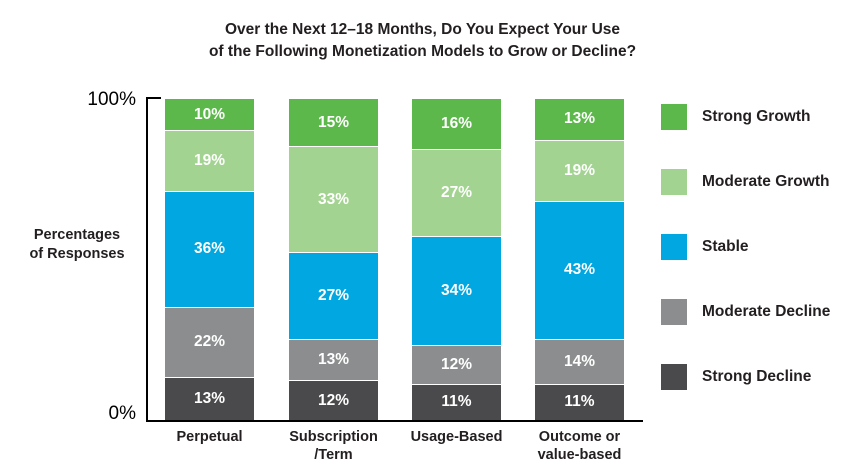 The height and width of the screenshot is (469, 847). I want to click on bar: 13% 19% 43% 14% 11%, so click(579, 259).